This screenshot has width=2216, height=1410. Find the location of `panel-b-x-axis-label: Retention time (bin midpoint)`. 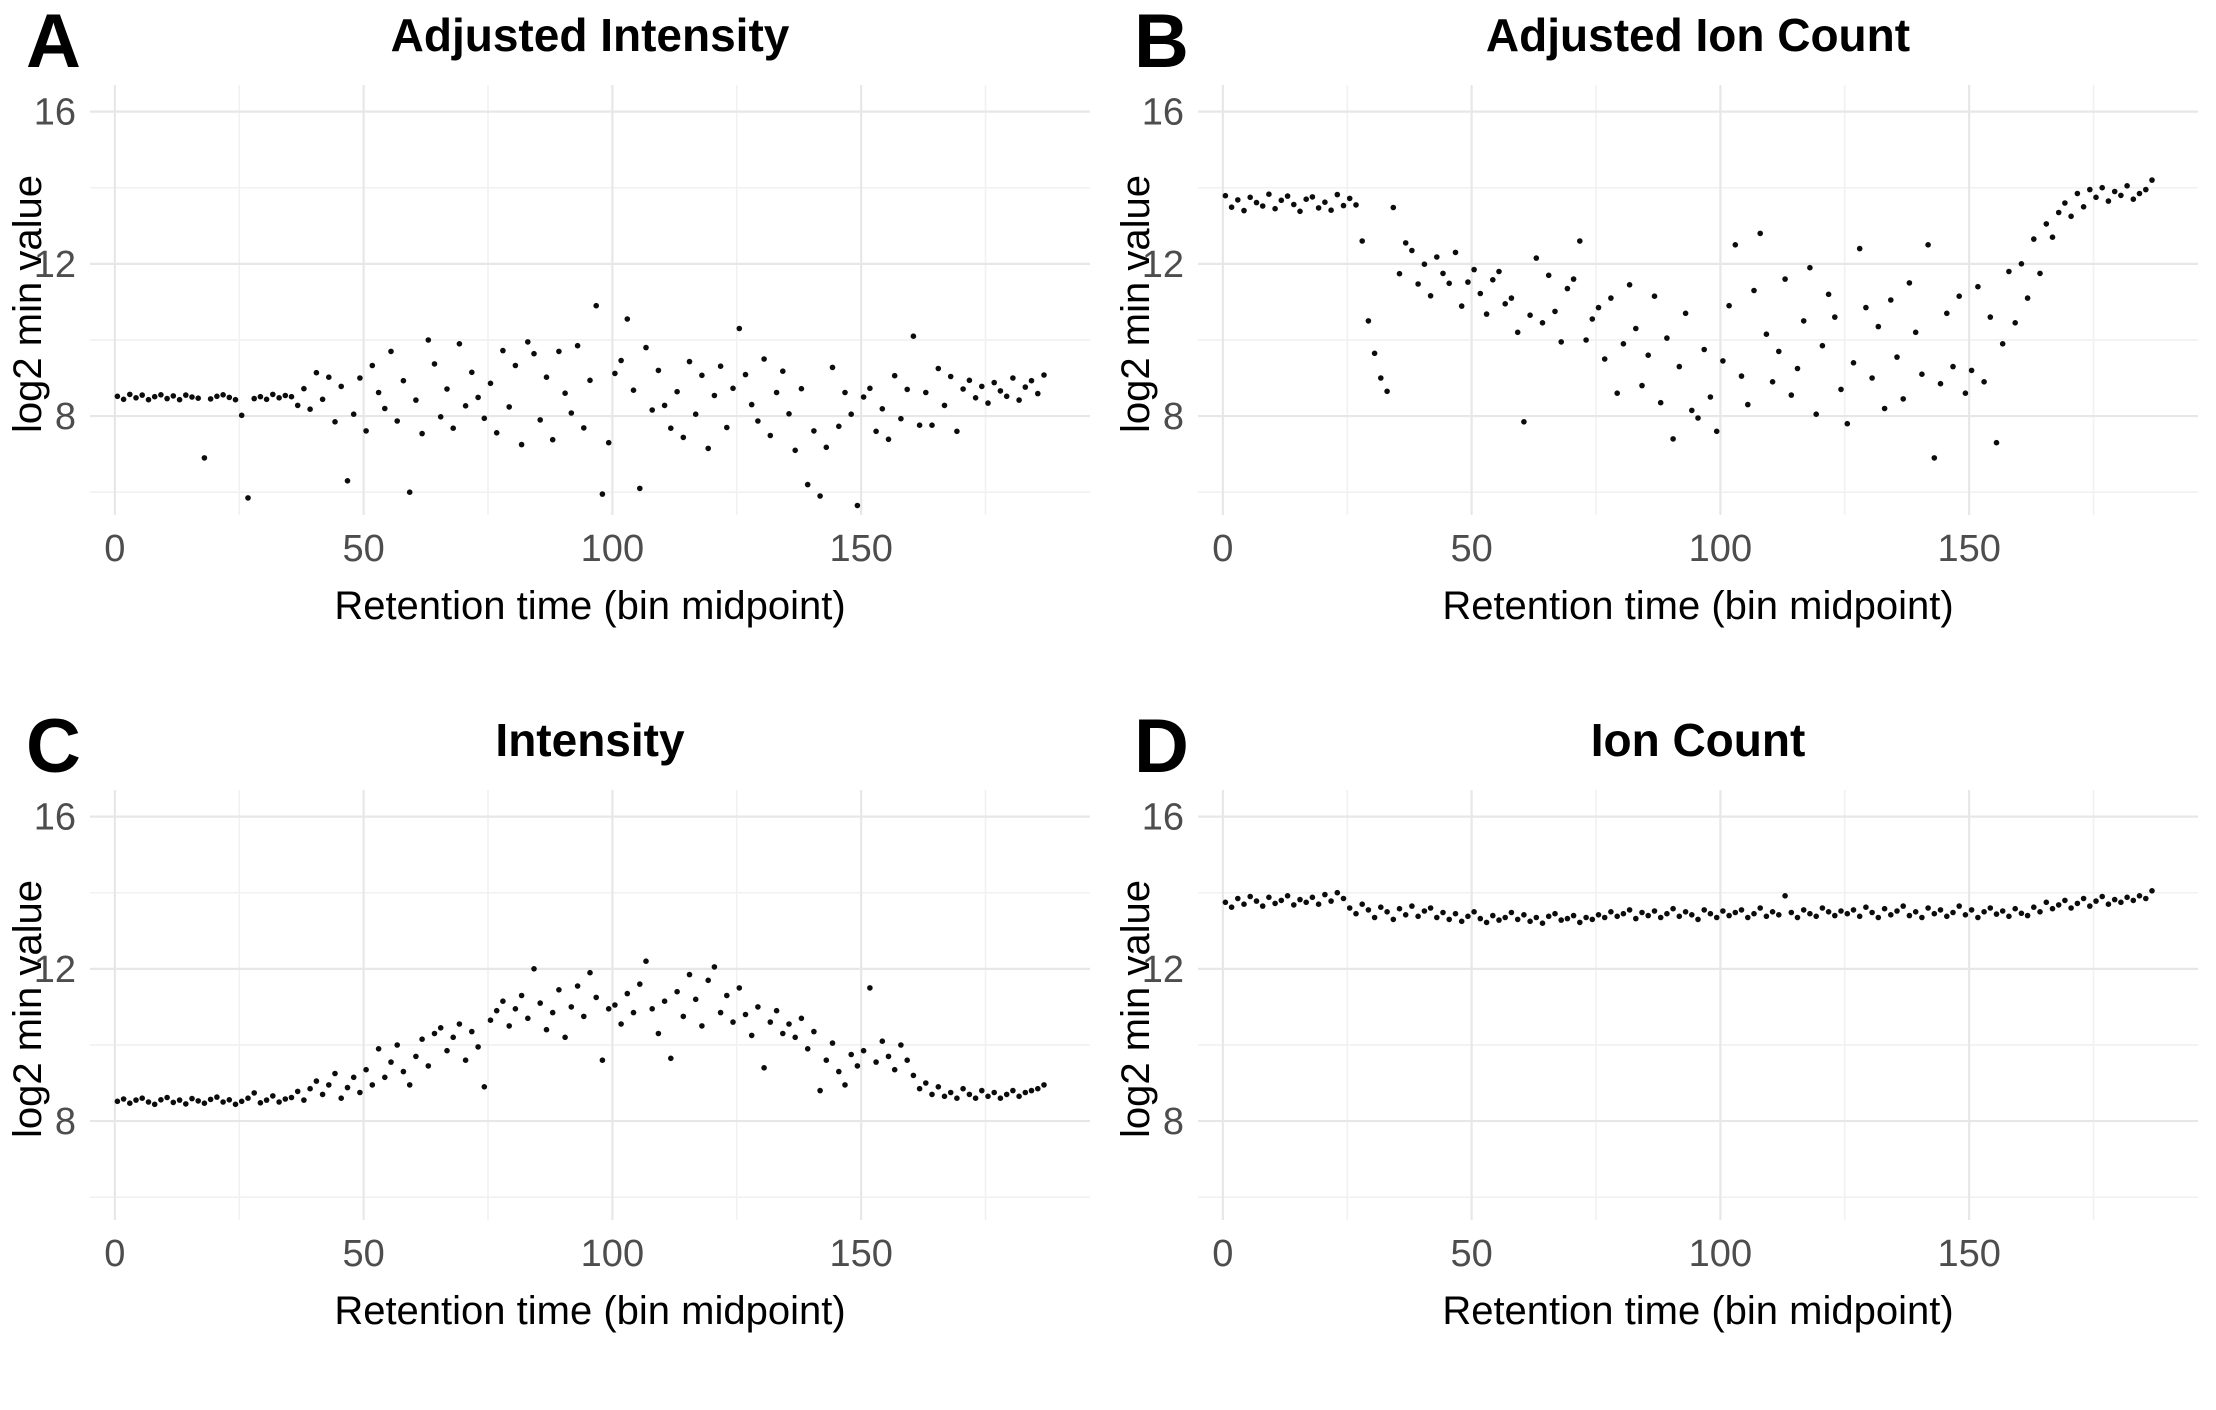

panel-b-x-axis-label: Retention time (bin midpoint) is located at coordinates (1698, 606).